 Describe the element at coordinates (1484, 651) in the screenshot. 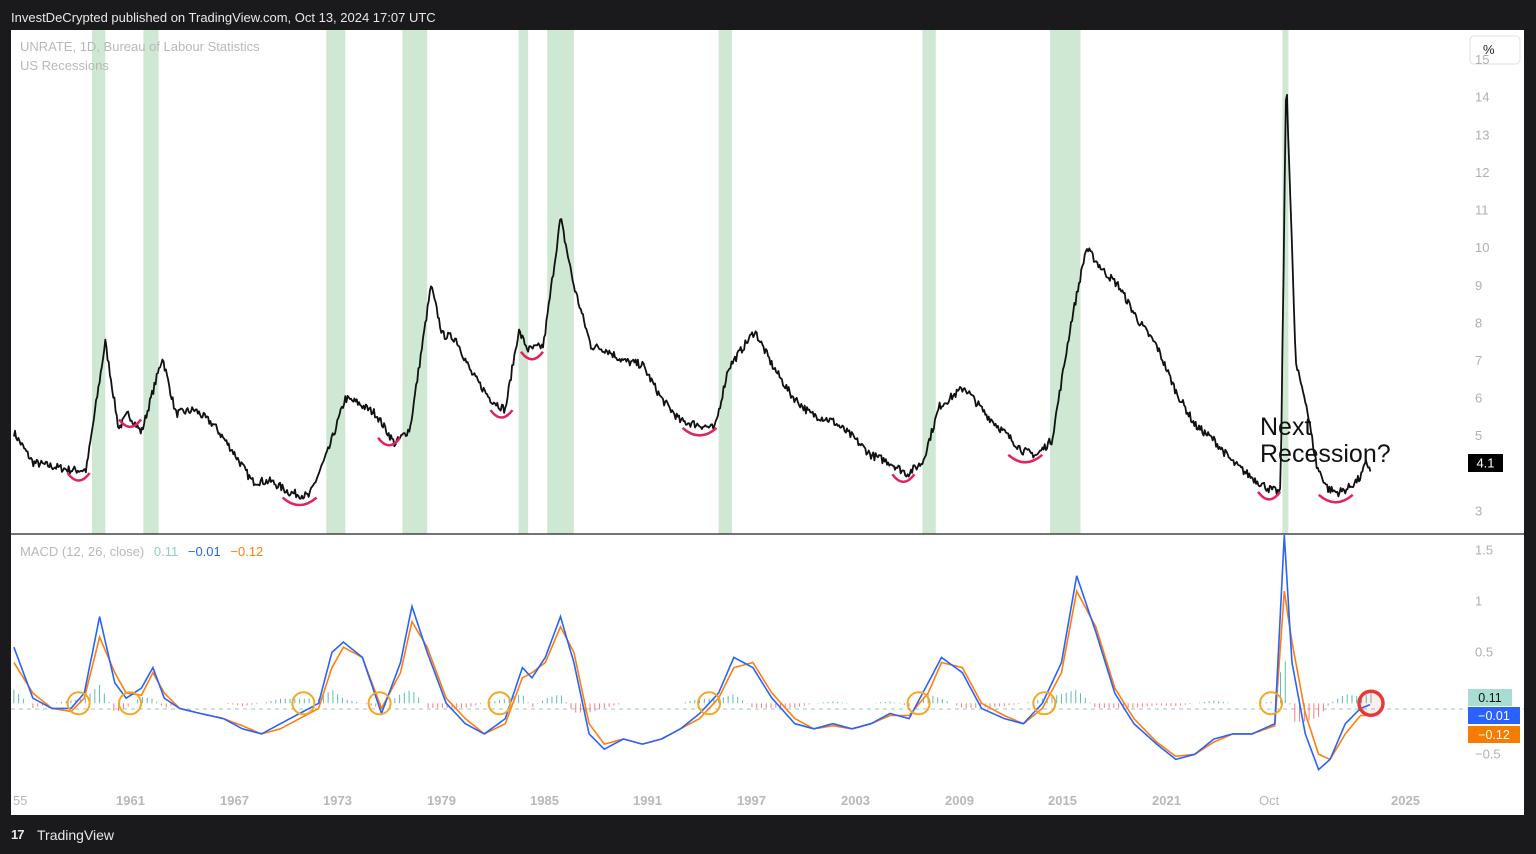

I see `macd-tick-label: 0.5` at that location.